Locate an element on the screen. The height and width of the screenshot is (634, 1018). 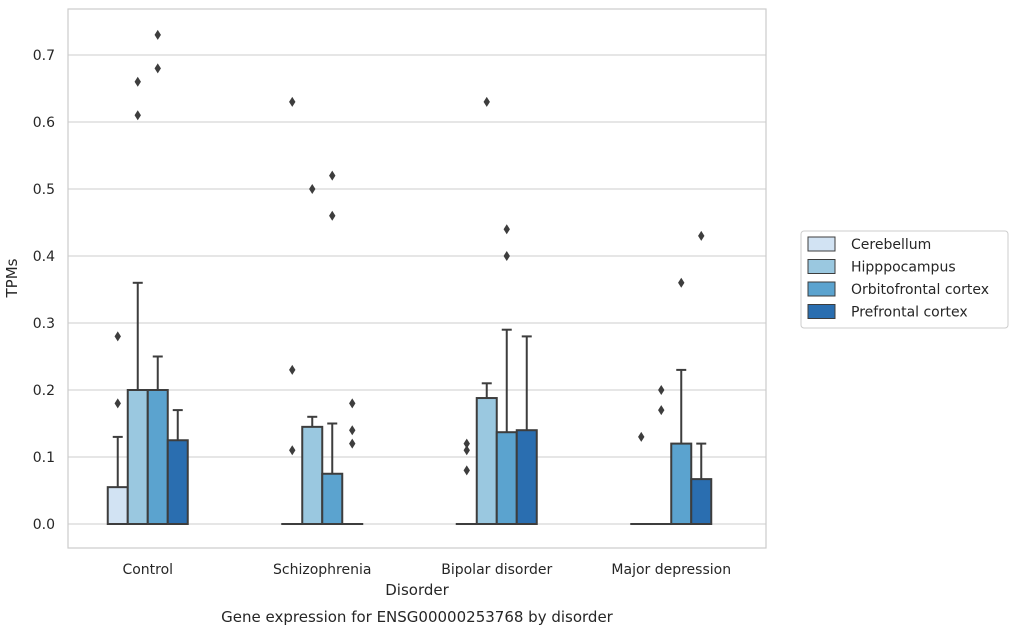
legend-label: Cerebellum is located at coordinates (891, 245).